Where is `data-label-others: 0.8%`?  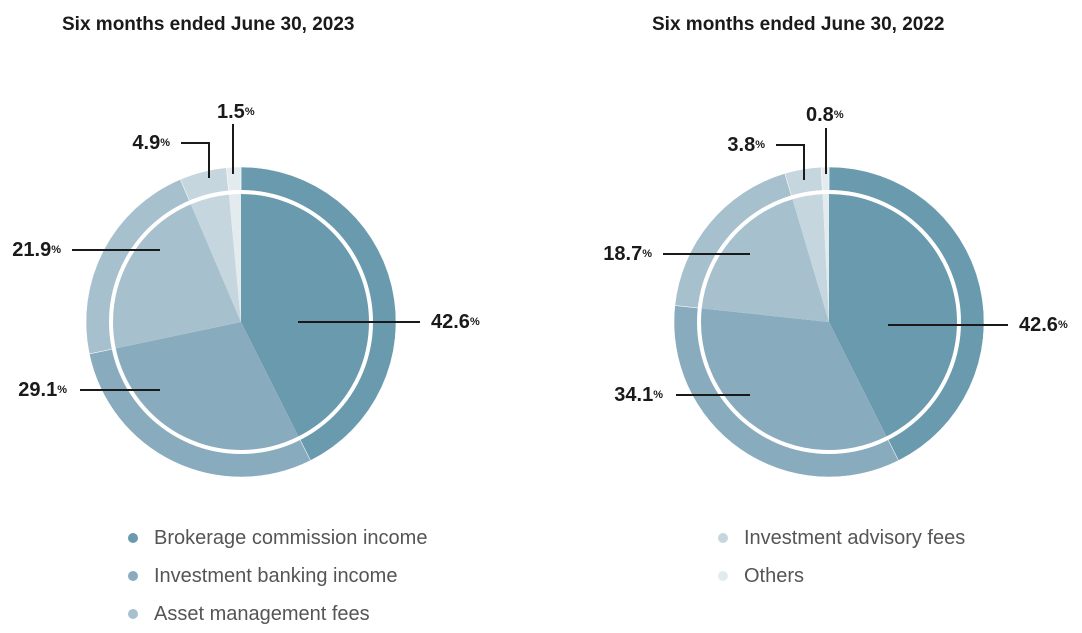 data-label-others: 0.8% is located at coordinates (825, 115).